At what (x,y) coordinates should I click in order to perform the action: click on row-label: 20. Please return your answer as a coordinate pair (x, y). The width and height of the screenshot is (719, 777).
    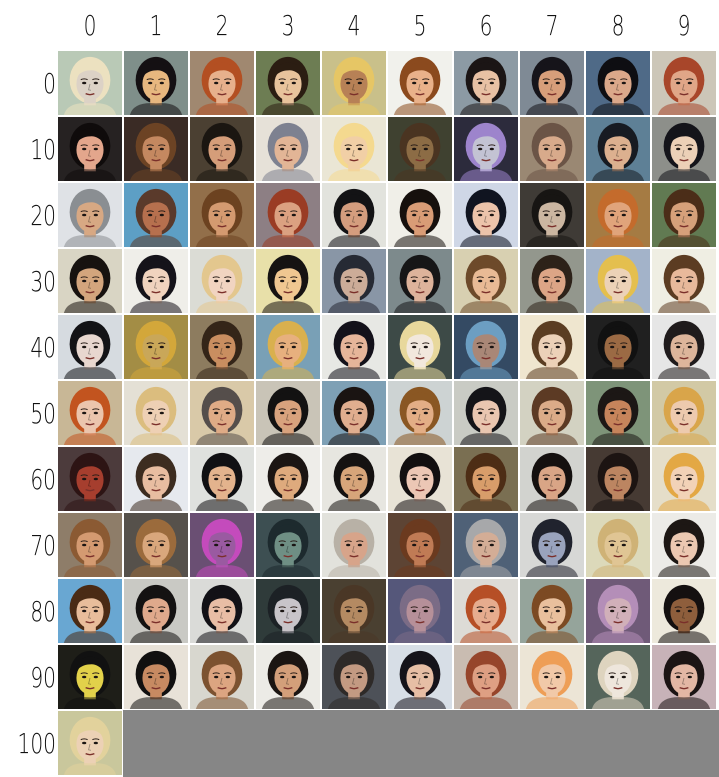
    Looking at the image, I should click on (43, 215).